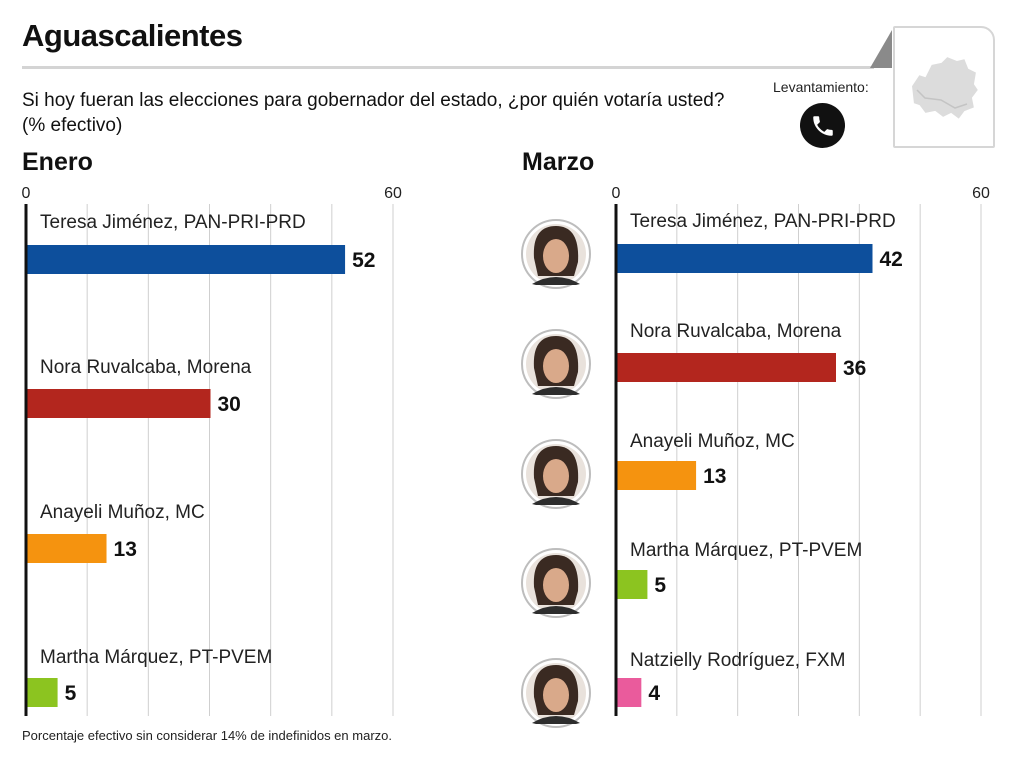  What do you see at coordinates (363, 260) in the screenshot?
I see `data-label: 52` at bounding box center [363, 260].